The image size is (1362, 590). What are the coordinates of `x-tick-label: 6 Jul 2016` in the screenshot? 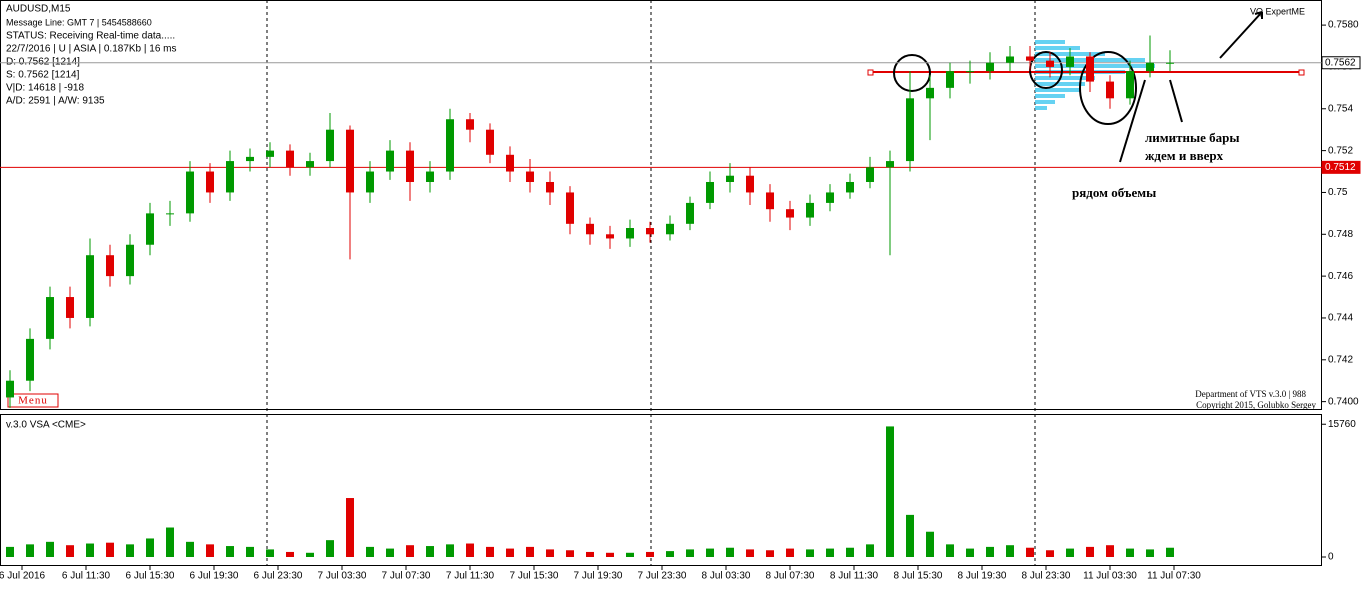 It's located at (23, 576).